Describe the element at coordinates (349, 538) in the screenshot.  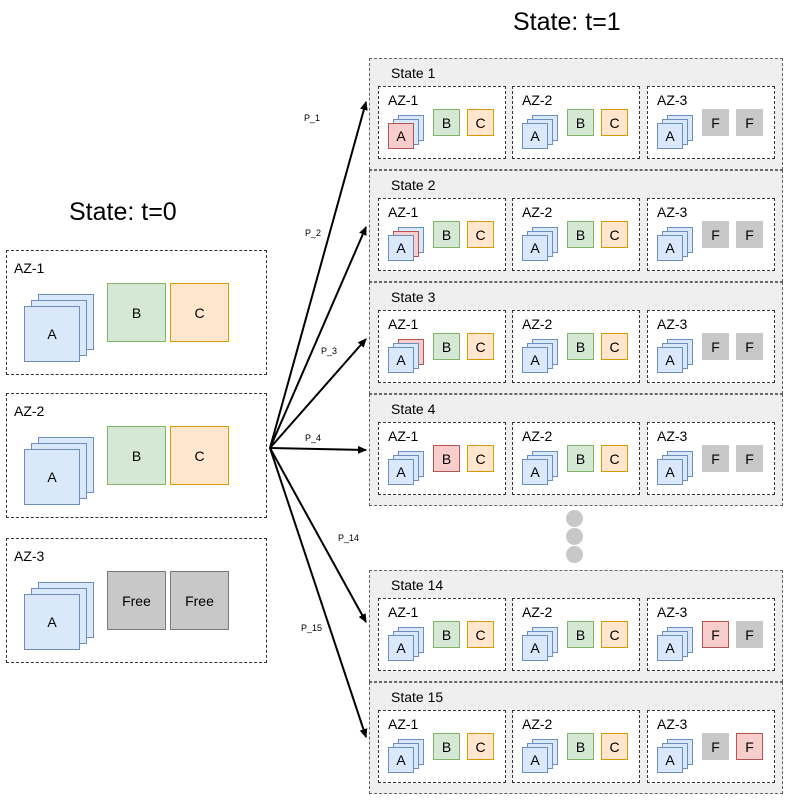
I see `edge-label: P_14` at that location.